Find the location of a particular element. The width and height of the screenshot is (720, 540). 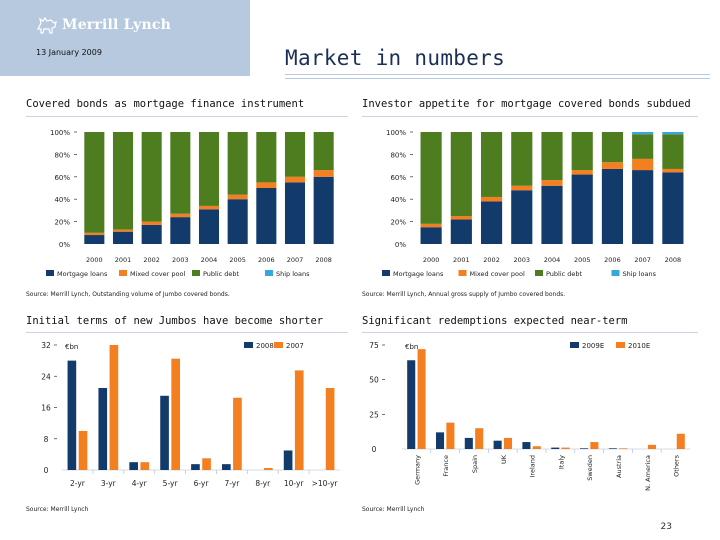

bar-2008-7-yr is located at coordinates (226, 467).